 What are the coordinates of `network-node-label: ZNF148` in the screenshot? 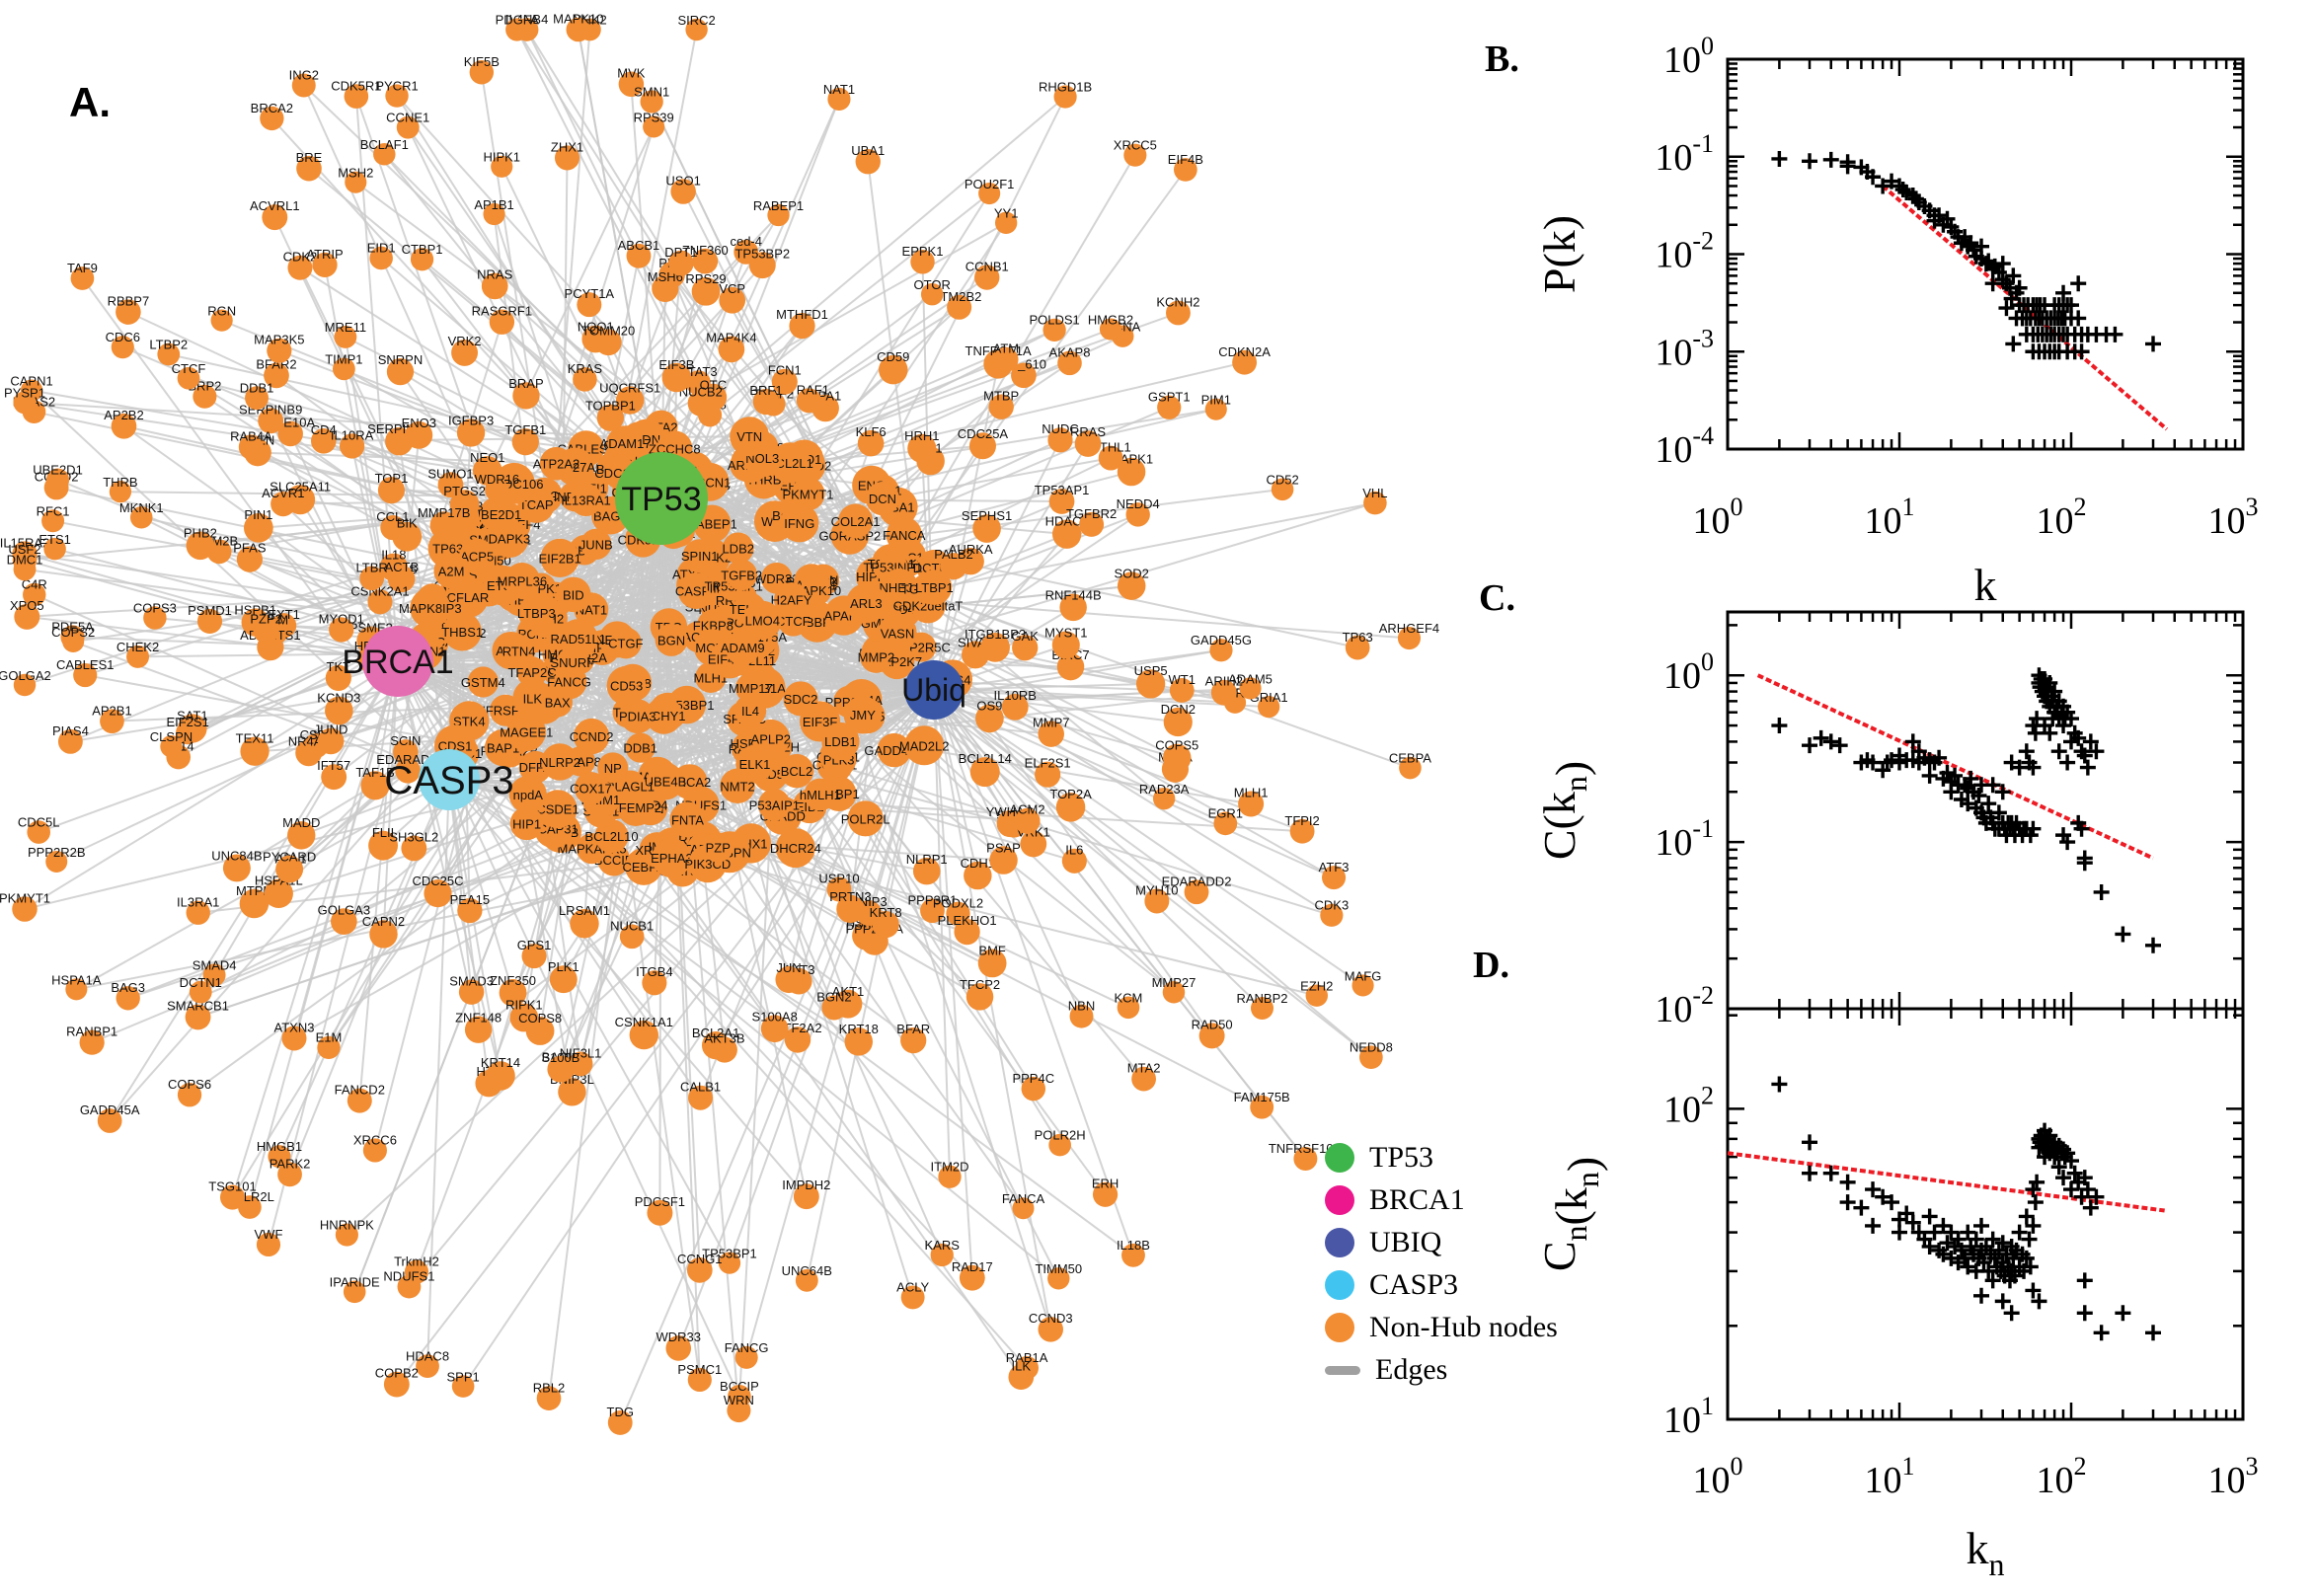 It's located at (479, 1018).